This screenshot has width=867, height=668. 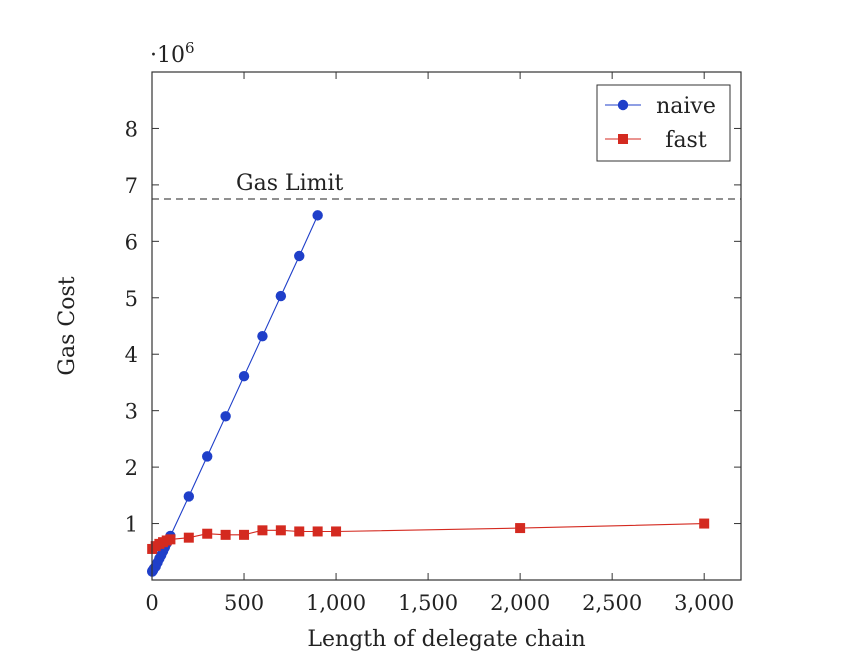 What do you see at coordinates (244, 603) in the screenshot?
I see `x-tick-label: 500` at bounding box center [244, 603].